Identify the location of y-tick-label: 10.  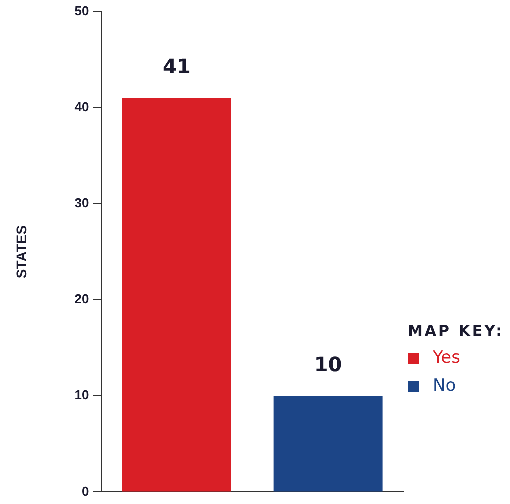
(82, 395).